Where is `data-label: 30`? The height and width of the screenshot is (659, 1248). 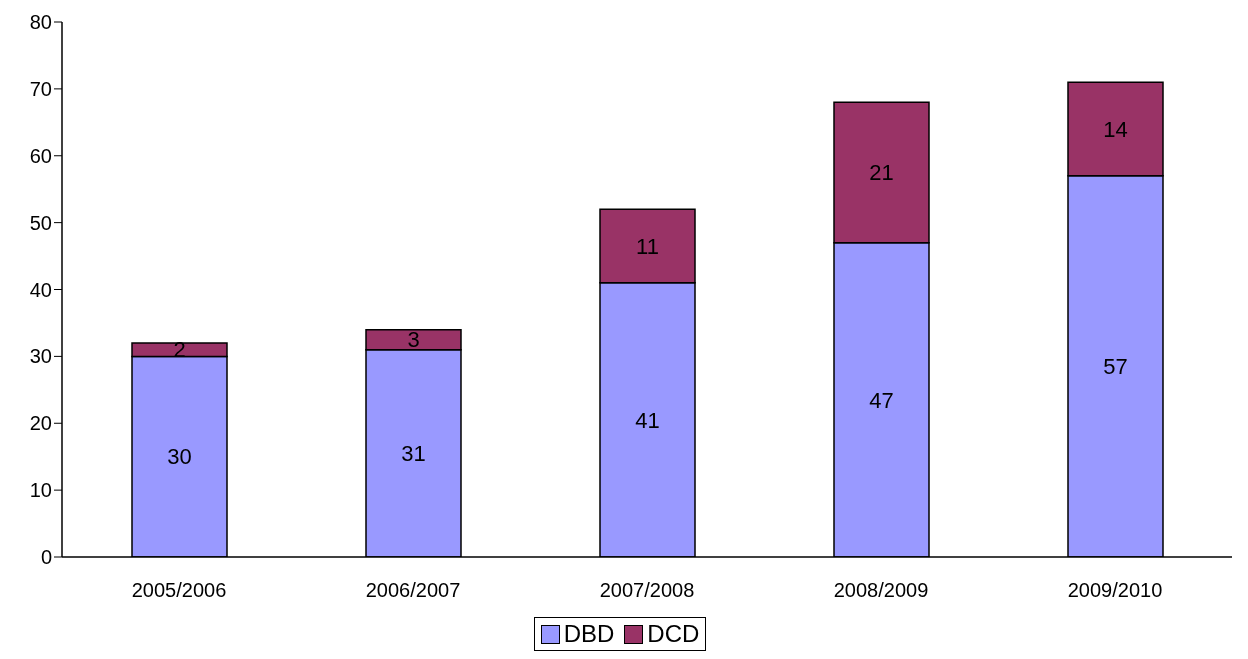 data-label: 30 is located at coordinates (179, 457).